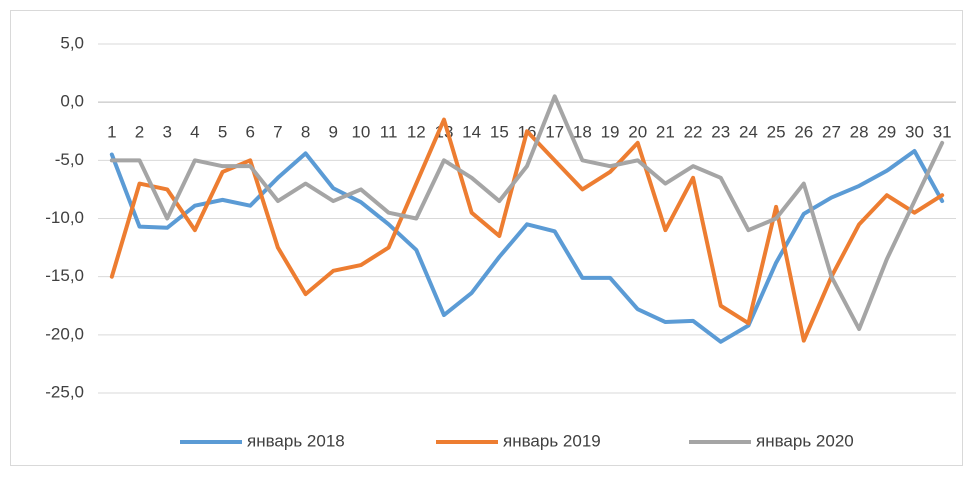 This screenshot has height=481, width=973. I want to click on x-tick-label: 30, so click(914, 132).